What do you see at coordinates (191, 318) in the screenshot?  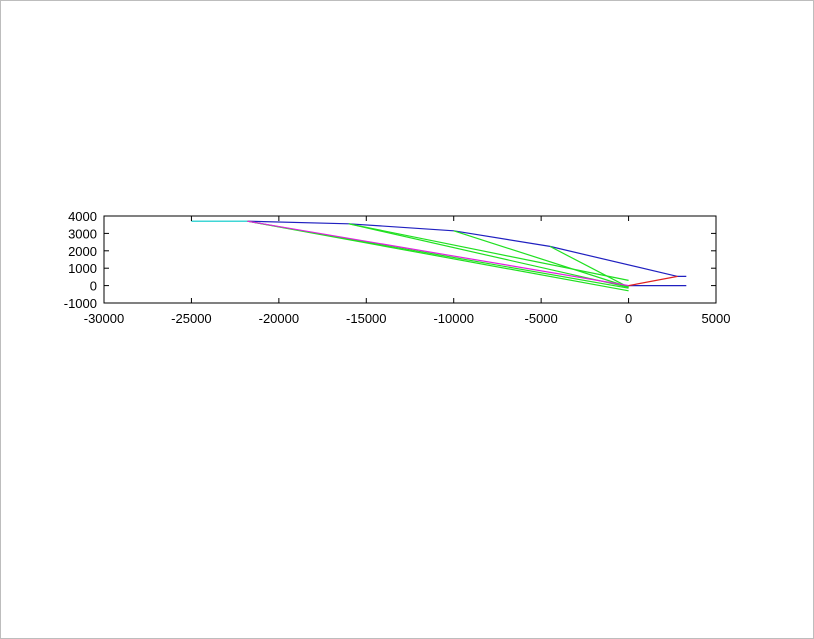 I see `x-tick-label: -25000` at bounding box center [191, 318].